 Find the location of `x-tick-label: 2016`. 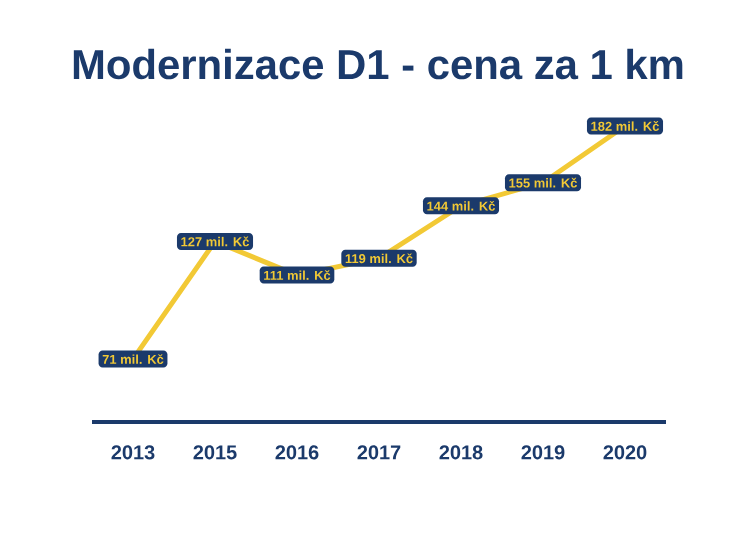

x-tick-label: 2016 is located at coordinates (297, 452).